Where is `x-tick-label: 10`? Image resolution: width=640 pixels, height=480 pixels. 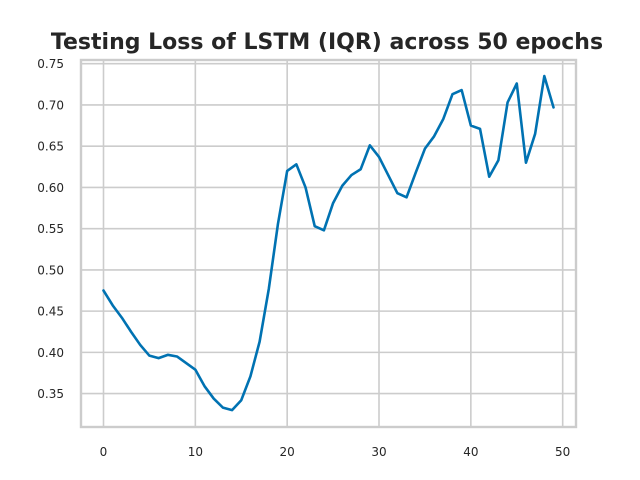
x-tick-label: 10 is located at coordinates (195, 452).